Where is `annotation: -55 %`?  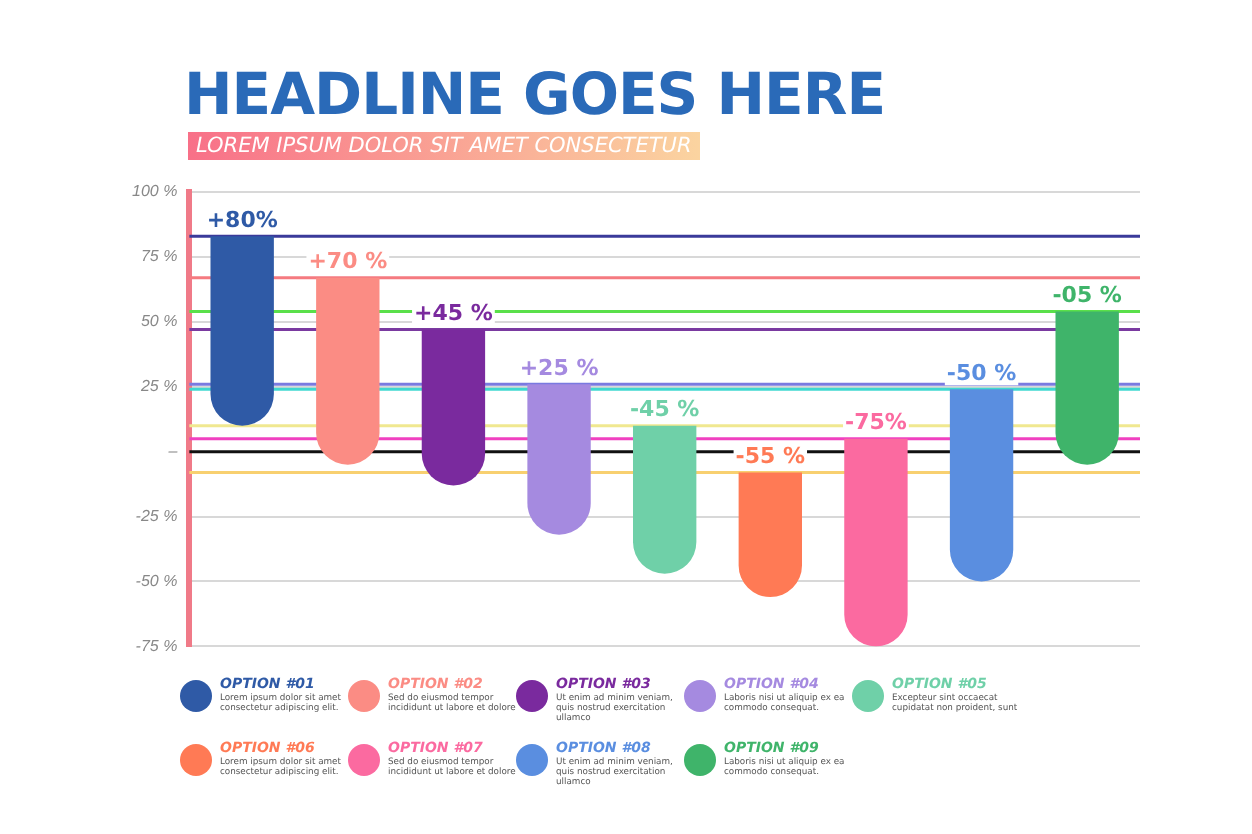 annotation: -55 % is located at coordinates (770, 456).